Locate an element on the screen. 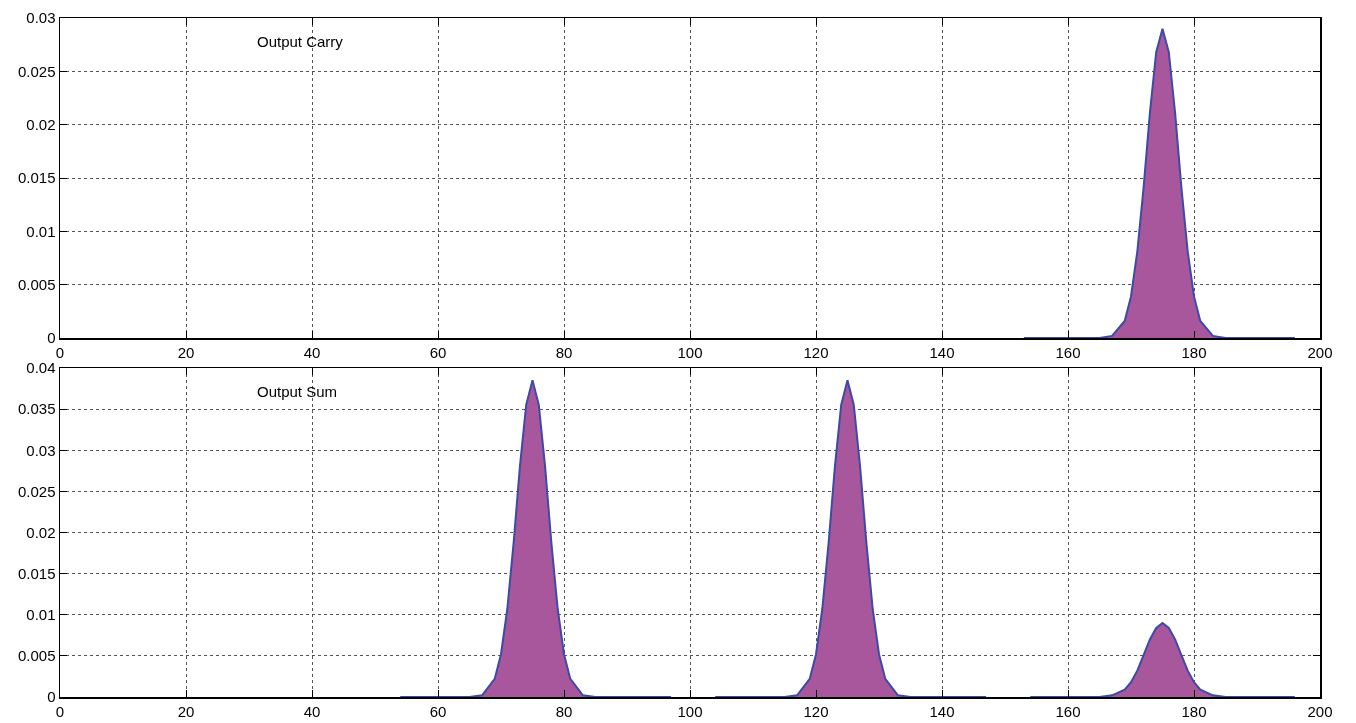  annotation: Output Sum is located at coordinates (297, 391).